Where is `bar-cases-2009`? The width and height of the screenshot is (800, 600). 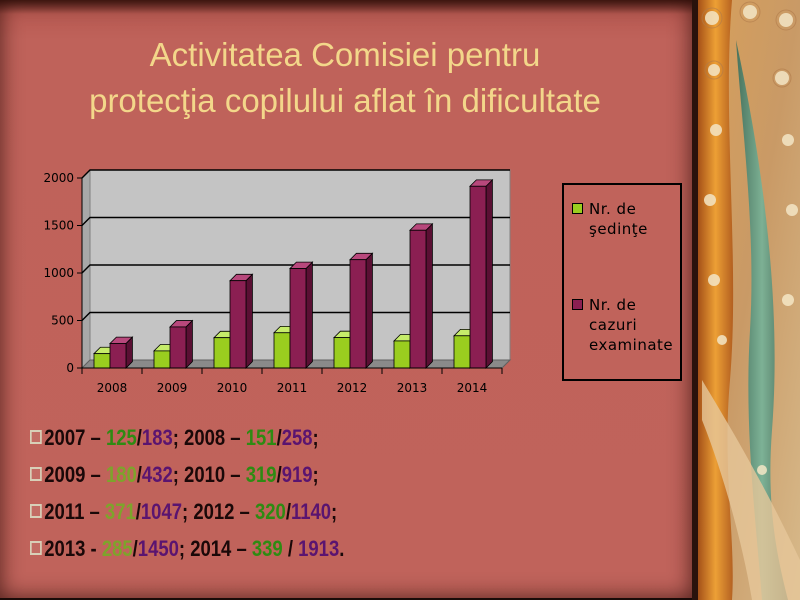
bar-cases-2009 is located at coordinates (181, 344).